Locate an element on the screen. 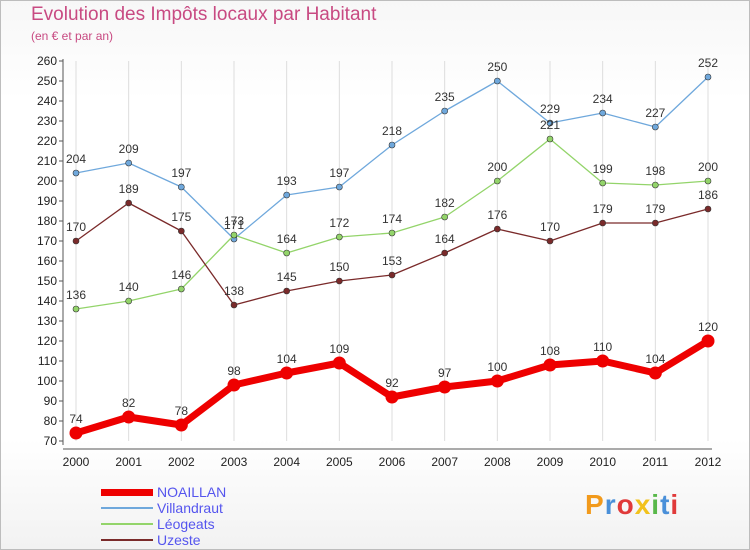  y-tick-label: 150 is located at coordinates (47, 281).